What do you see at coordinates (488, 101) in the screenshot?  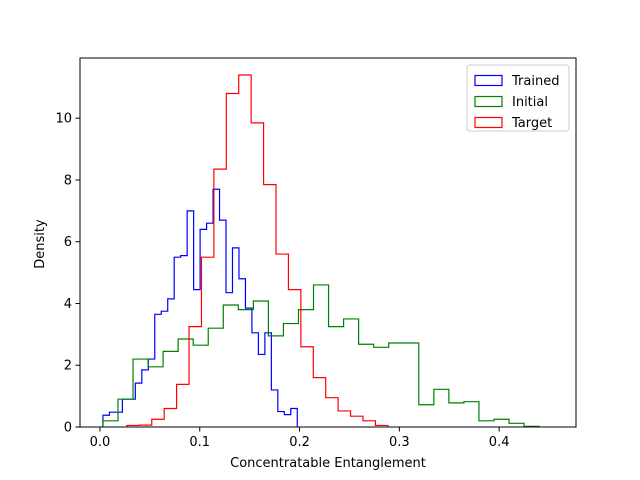 I see `legend-swatch-initial` at bounding box center [488, 101].